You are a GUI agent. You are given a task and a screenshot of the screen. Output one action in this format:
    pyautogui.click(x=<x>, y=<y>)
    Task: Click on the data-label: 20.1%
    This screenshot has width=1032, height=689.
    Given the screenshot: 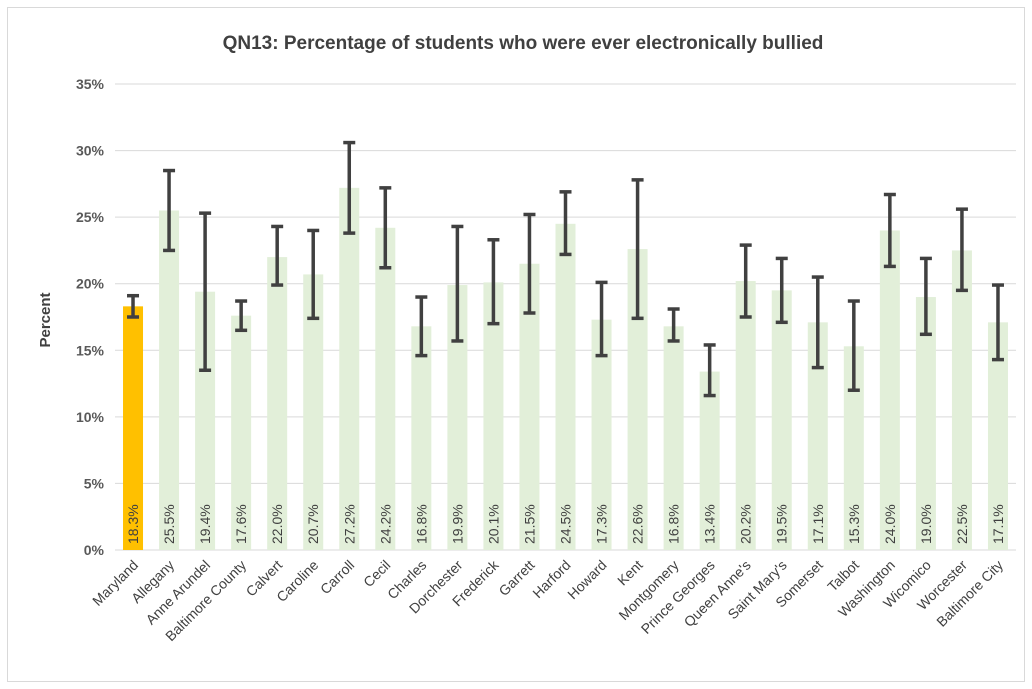 What is the action you would take?
    pyautogui.click(x=493, y=524)
    